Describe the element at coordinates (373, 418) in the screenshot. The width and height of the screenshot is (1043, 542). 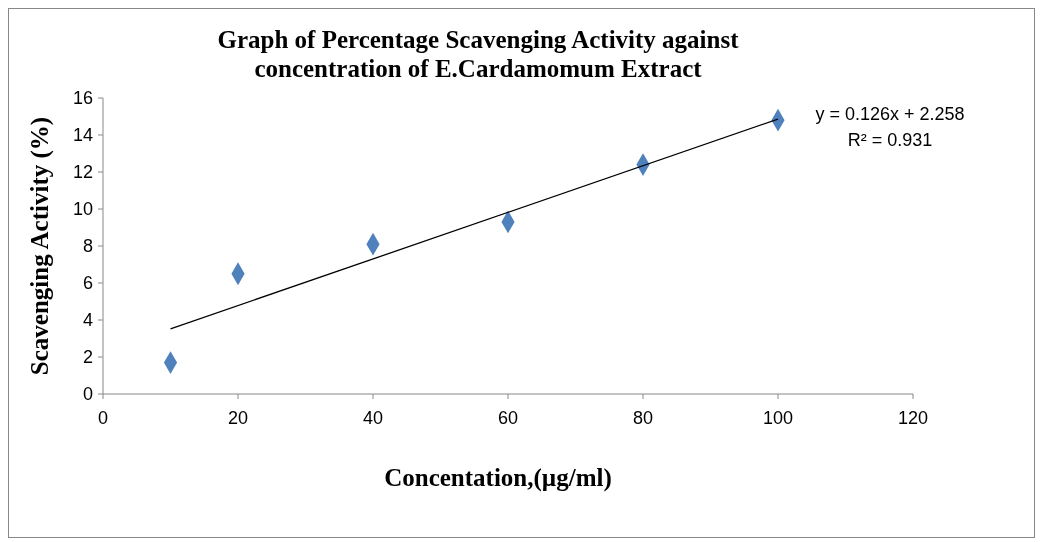
I see `x-tick-label: 40` at that location.